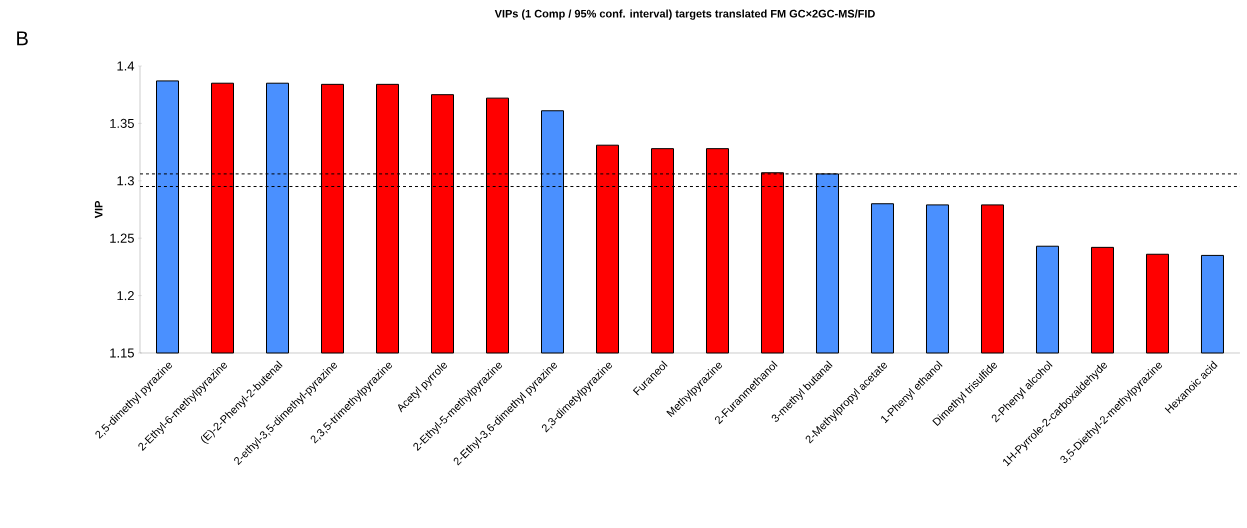  I want to click on y-tick-label: 1.15, so click(122, 353).